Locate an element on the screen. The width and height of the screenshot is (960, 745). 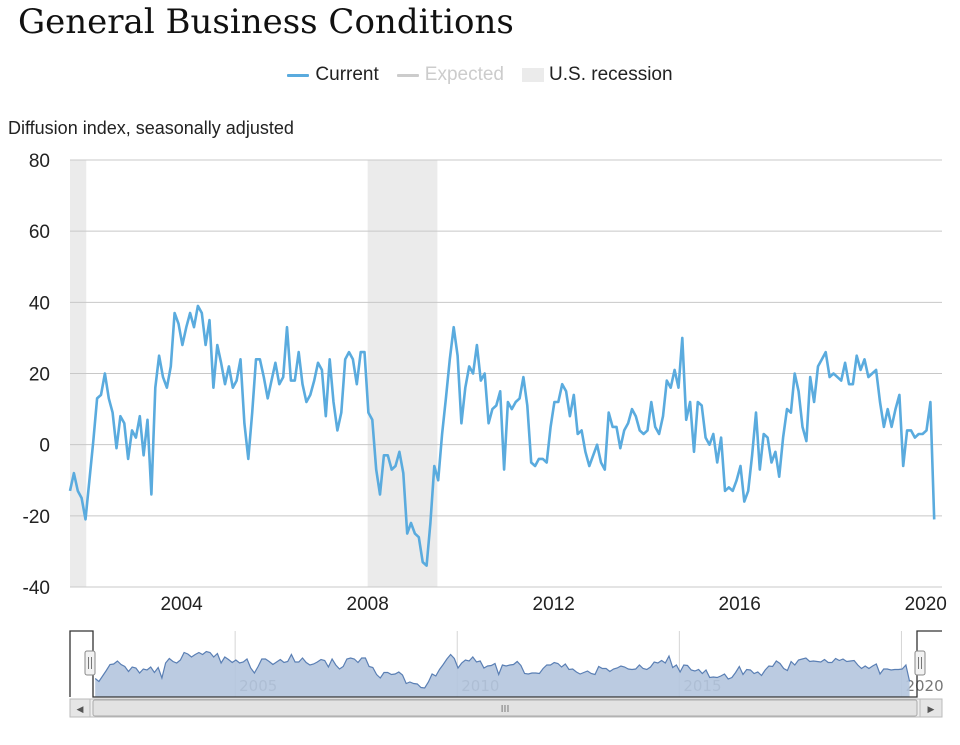
navigator-area is located at coordinates (502, 674).